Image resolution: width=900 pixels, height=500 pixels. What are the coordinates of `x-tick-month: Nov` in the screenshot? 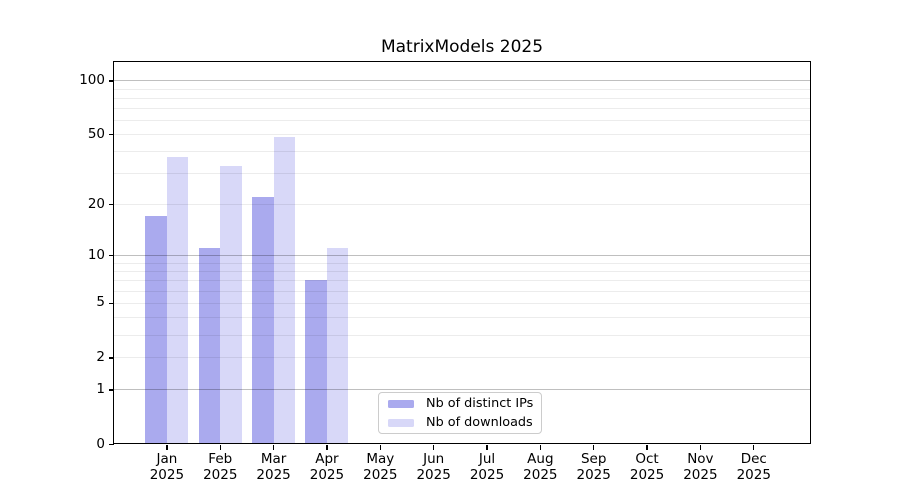 It's located at (700, 459).